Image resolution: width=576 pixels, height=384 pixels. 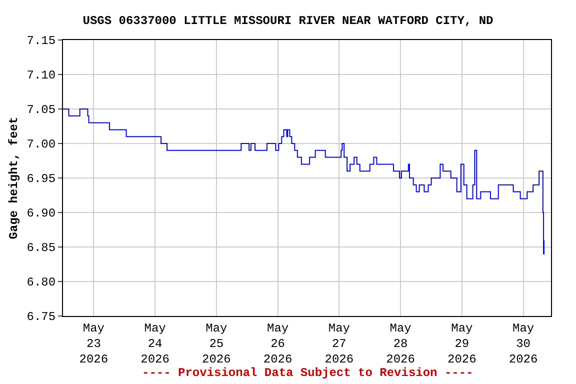 I want to click on y-tick-label: 6.85, so click(x=41, y=248).